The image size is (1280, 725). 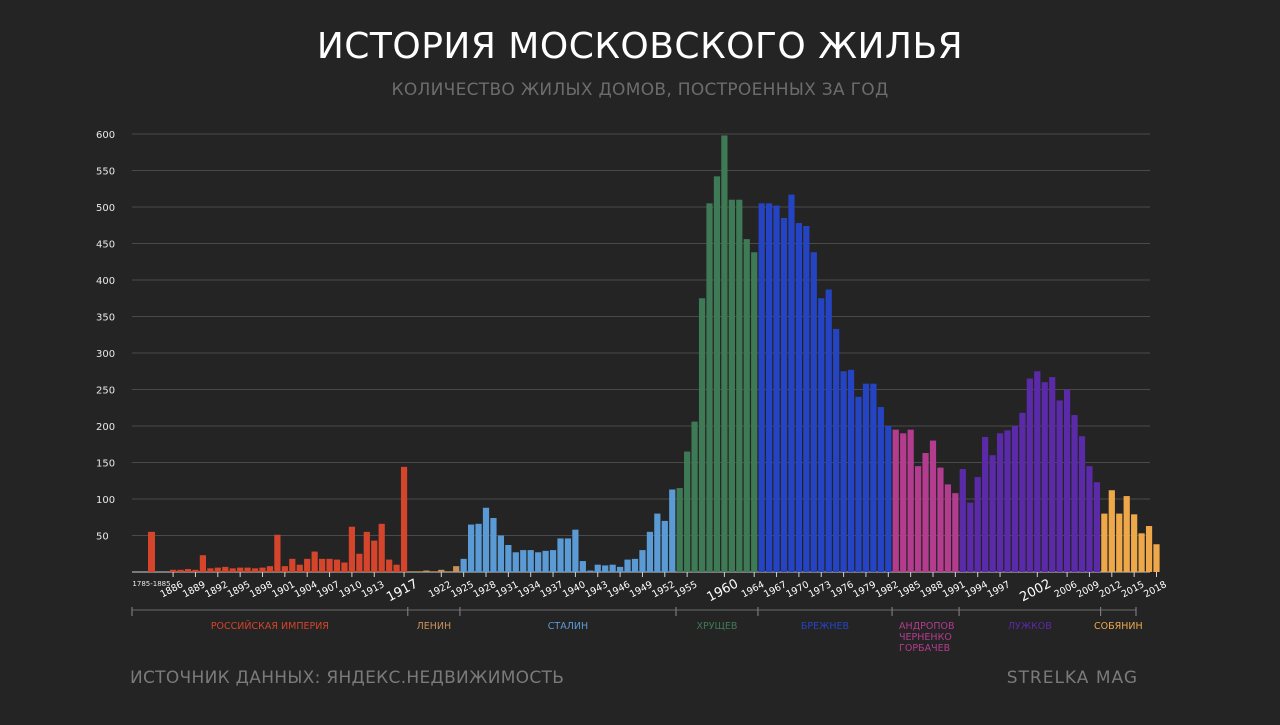 What do you see at coordinates (1030, 626) in the screenshot?
I see `era-label: ЛУЖКОВ` at bounding box center [1030, 626].